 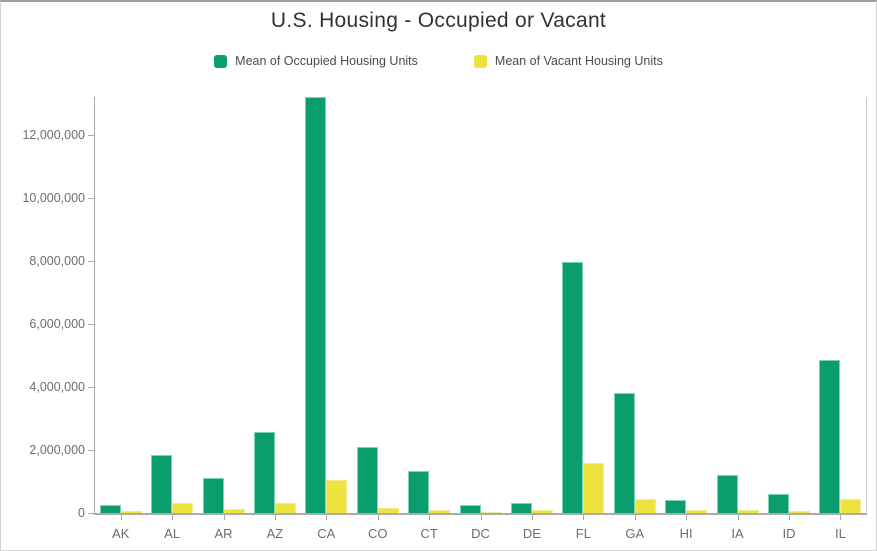 I want to click on x-axis-label-ga: GA, so click(x=635, y=533).